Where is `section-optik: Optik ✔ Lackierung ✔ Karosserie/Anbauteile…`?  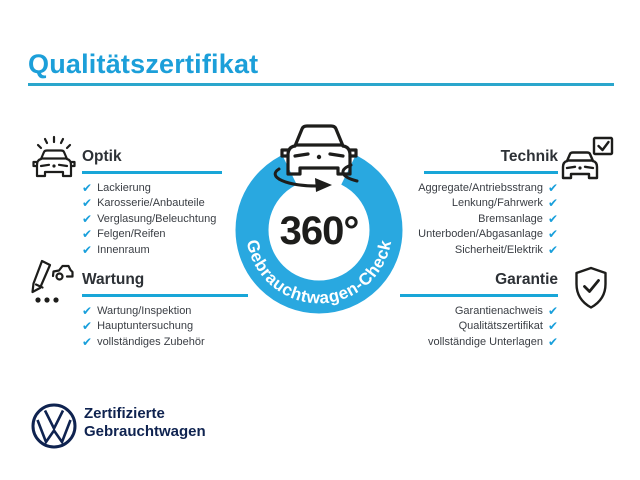 section-optik: Optik ✔ Lackierung ✔ Karosserie/Anbauteile… is located at coordinates (187, 203).